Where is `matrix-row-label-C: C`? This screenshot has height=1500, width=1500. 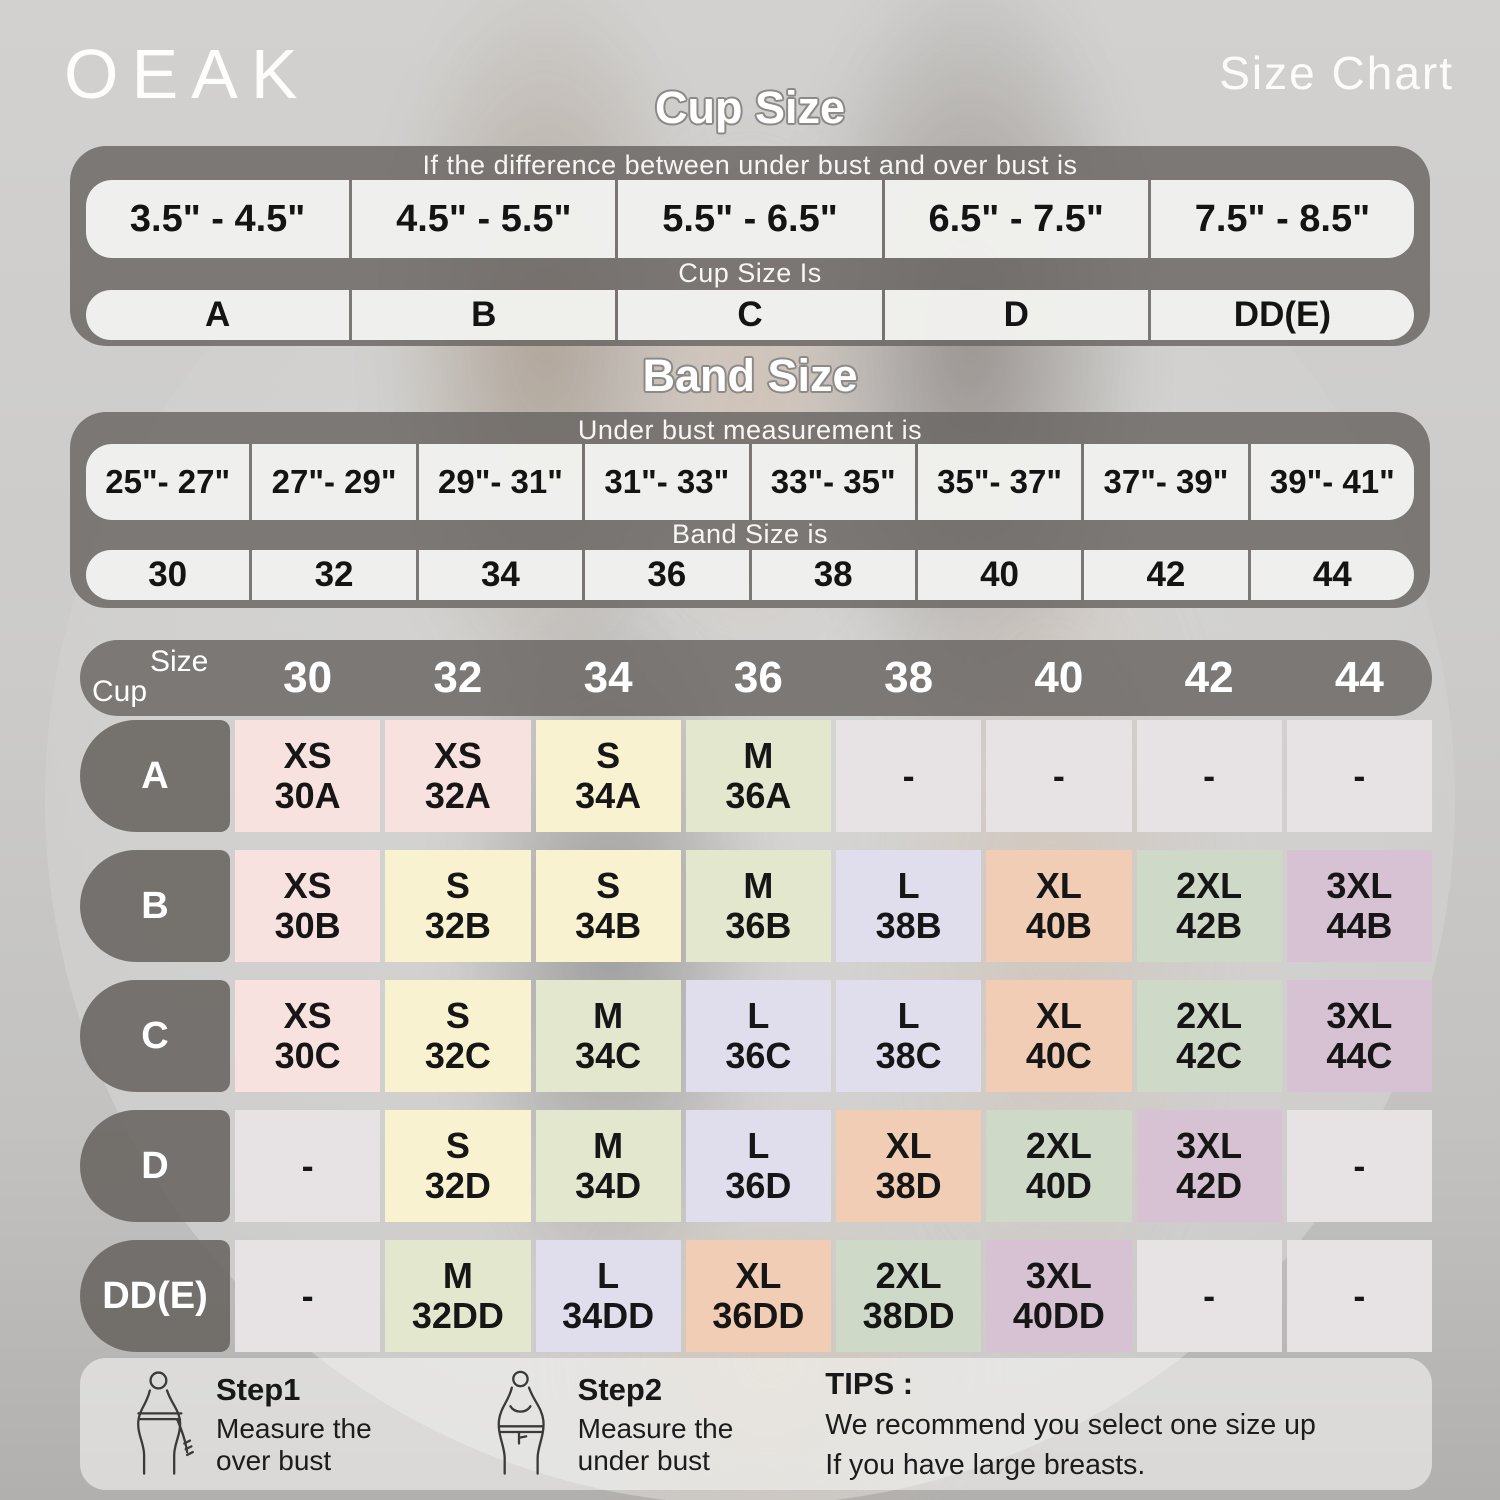
matrix-row-label-C: C is located at coordinates (155, 1036).